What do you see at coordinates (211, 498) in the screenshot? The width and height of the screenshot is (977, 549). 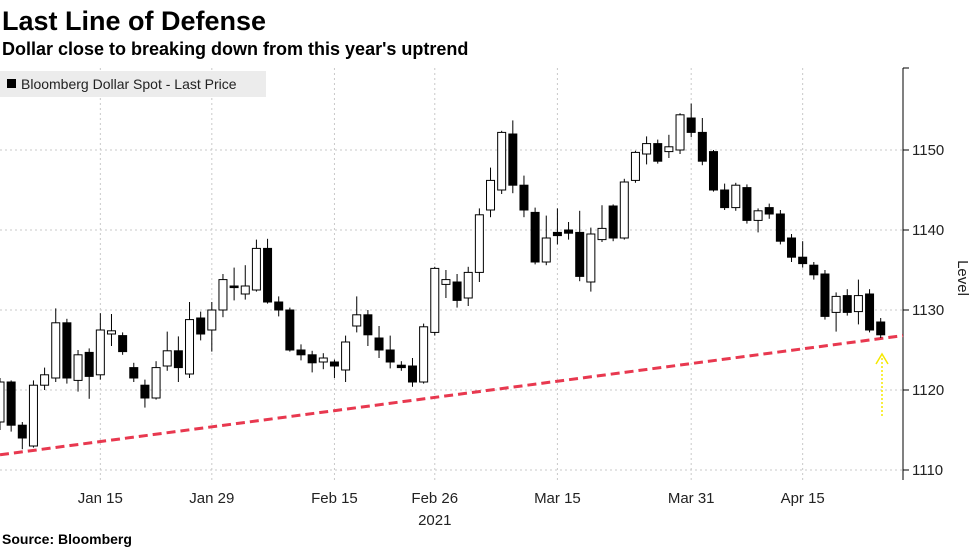 I see `x-tick-label: Jan 29` at bounding box center [211, 498].